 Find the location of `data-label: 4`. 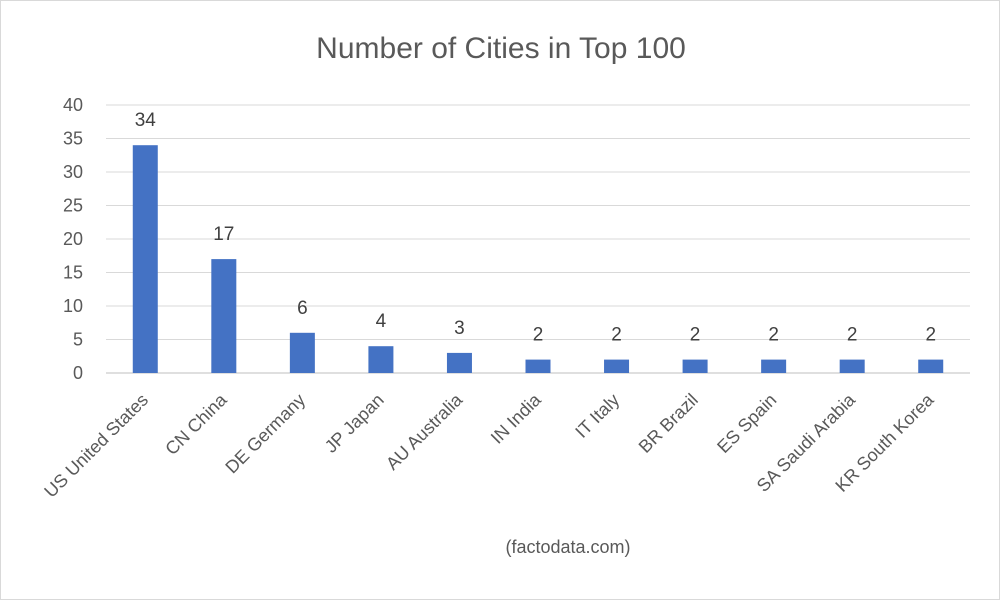

data-label: 4 is located at coordinates (381, 321).